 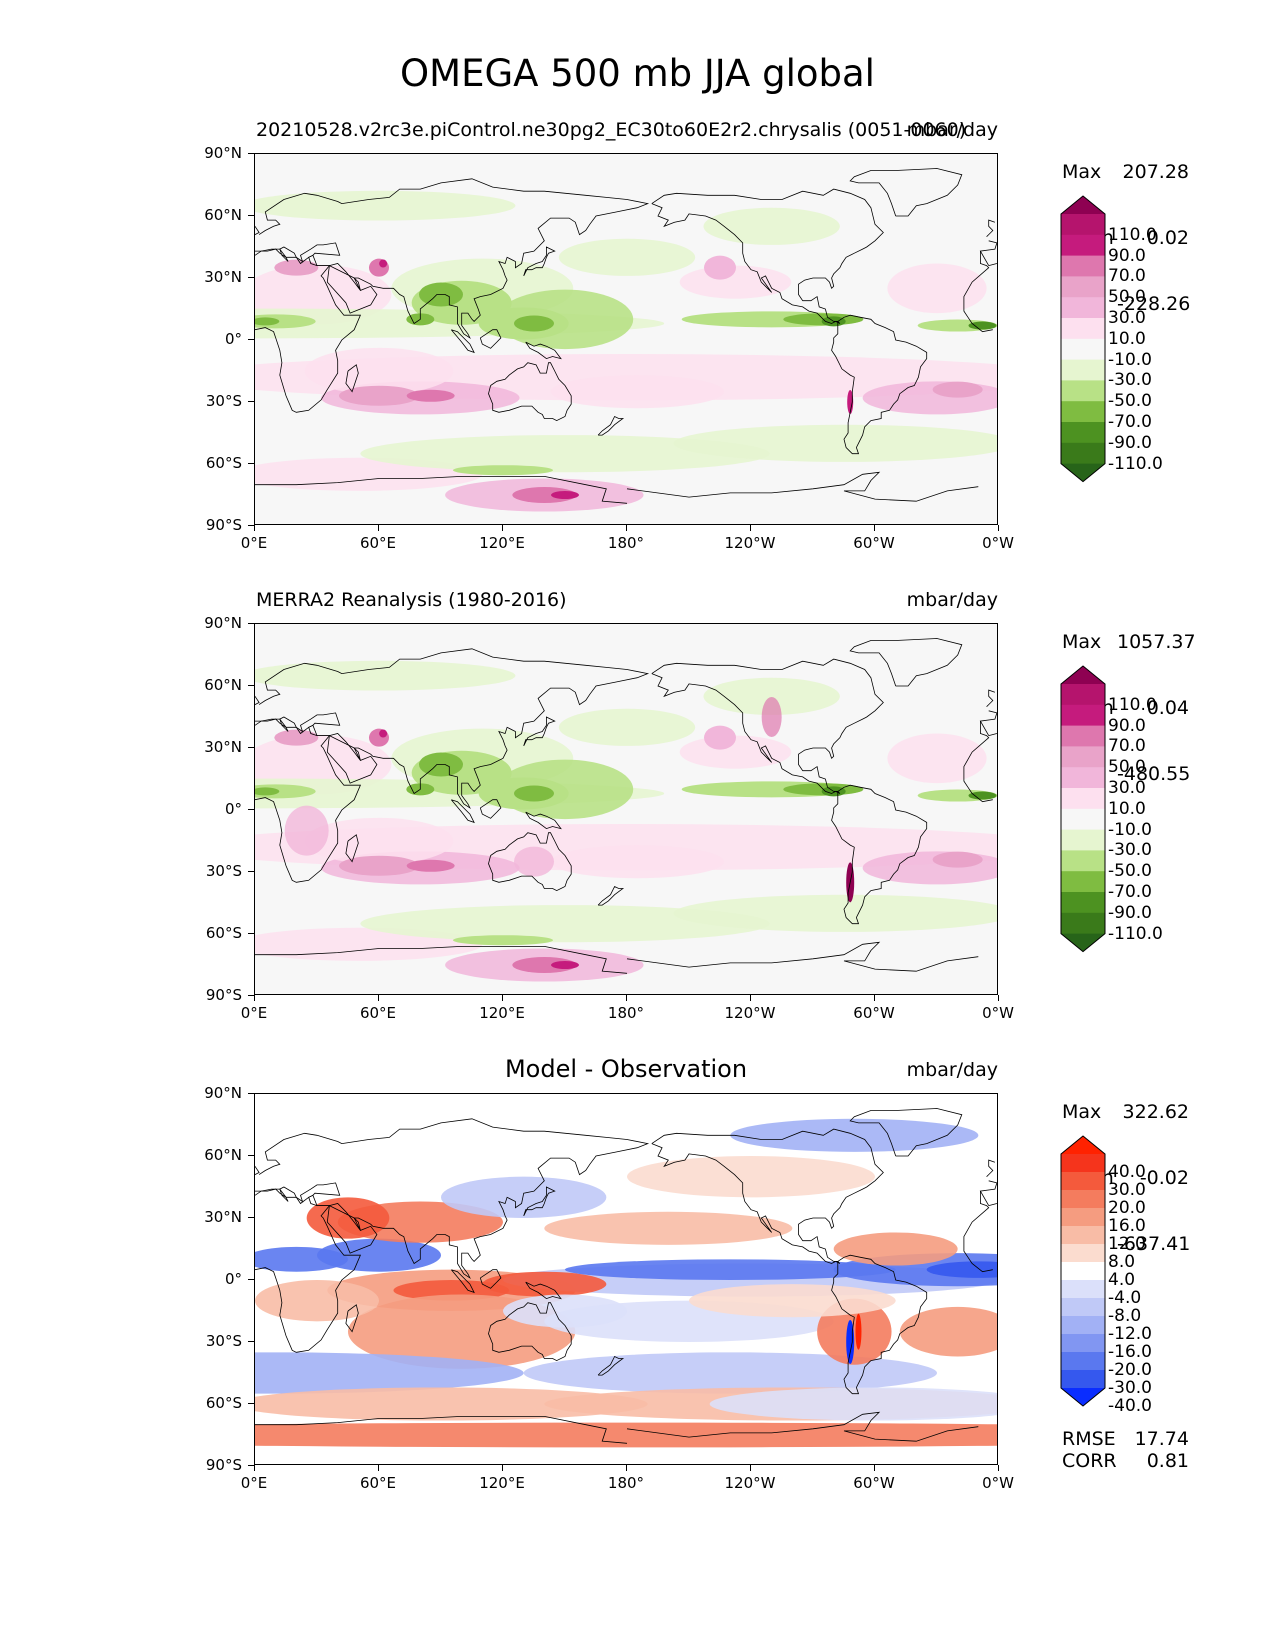 What do you see at coordinates (1122, 1280) in the screenshot?
I see `colorbar-tick-label: 4.0` at bounding box center [1122, 1280].